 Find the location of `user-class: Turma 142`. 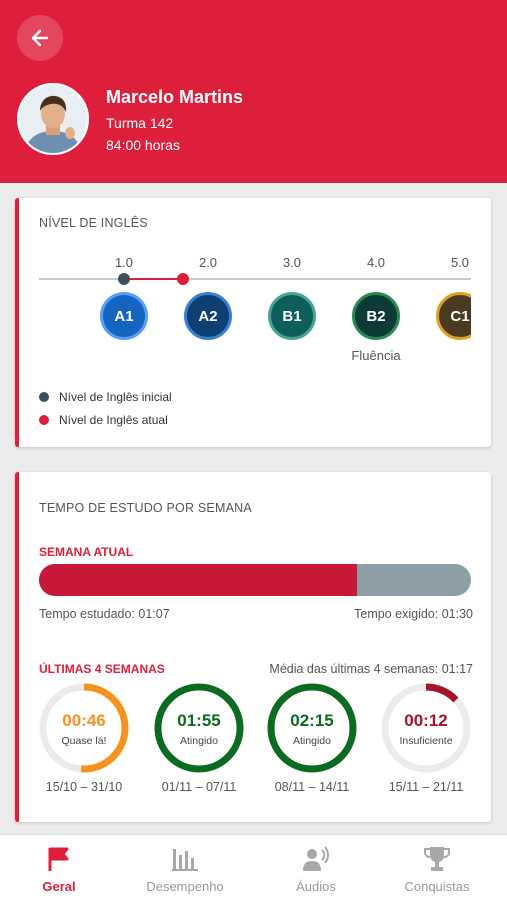

user-class: Turma 142 is located at coordinates (140, 123).